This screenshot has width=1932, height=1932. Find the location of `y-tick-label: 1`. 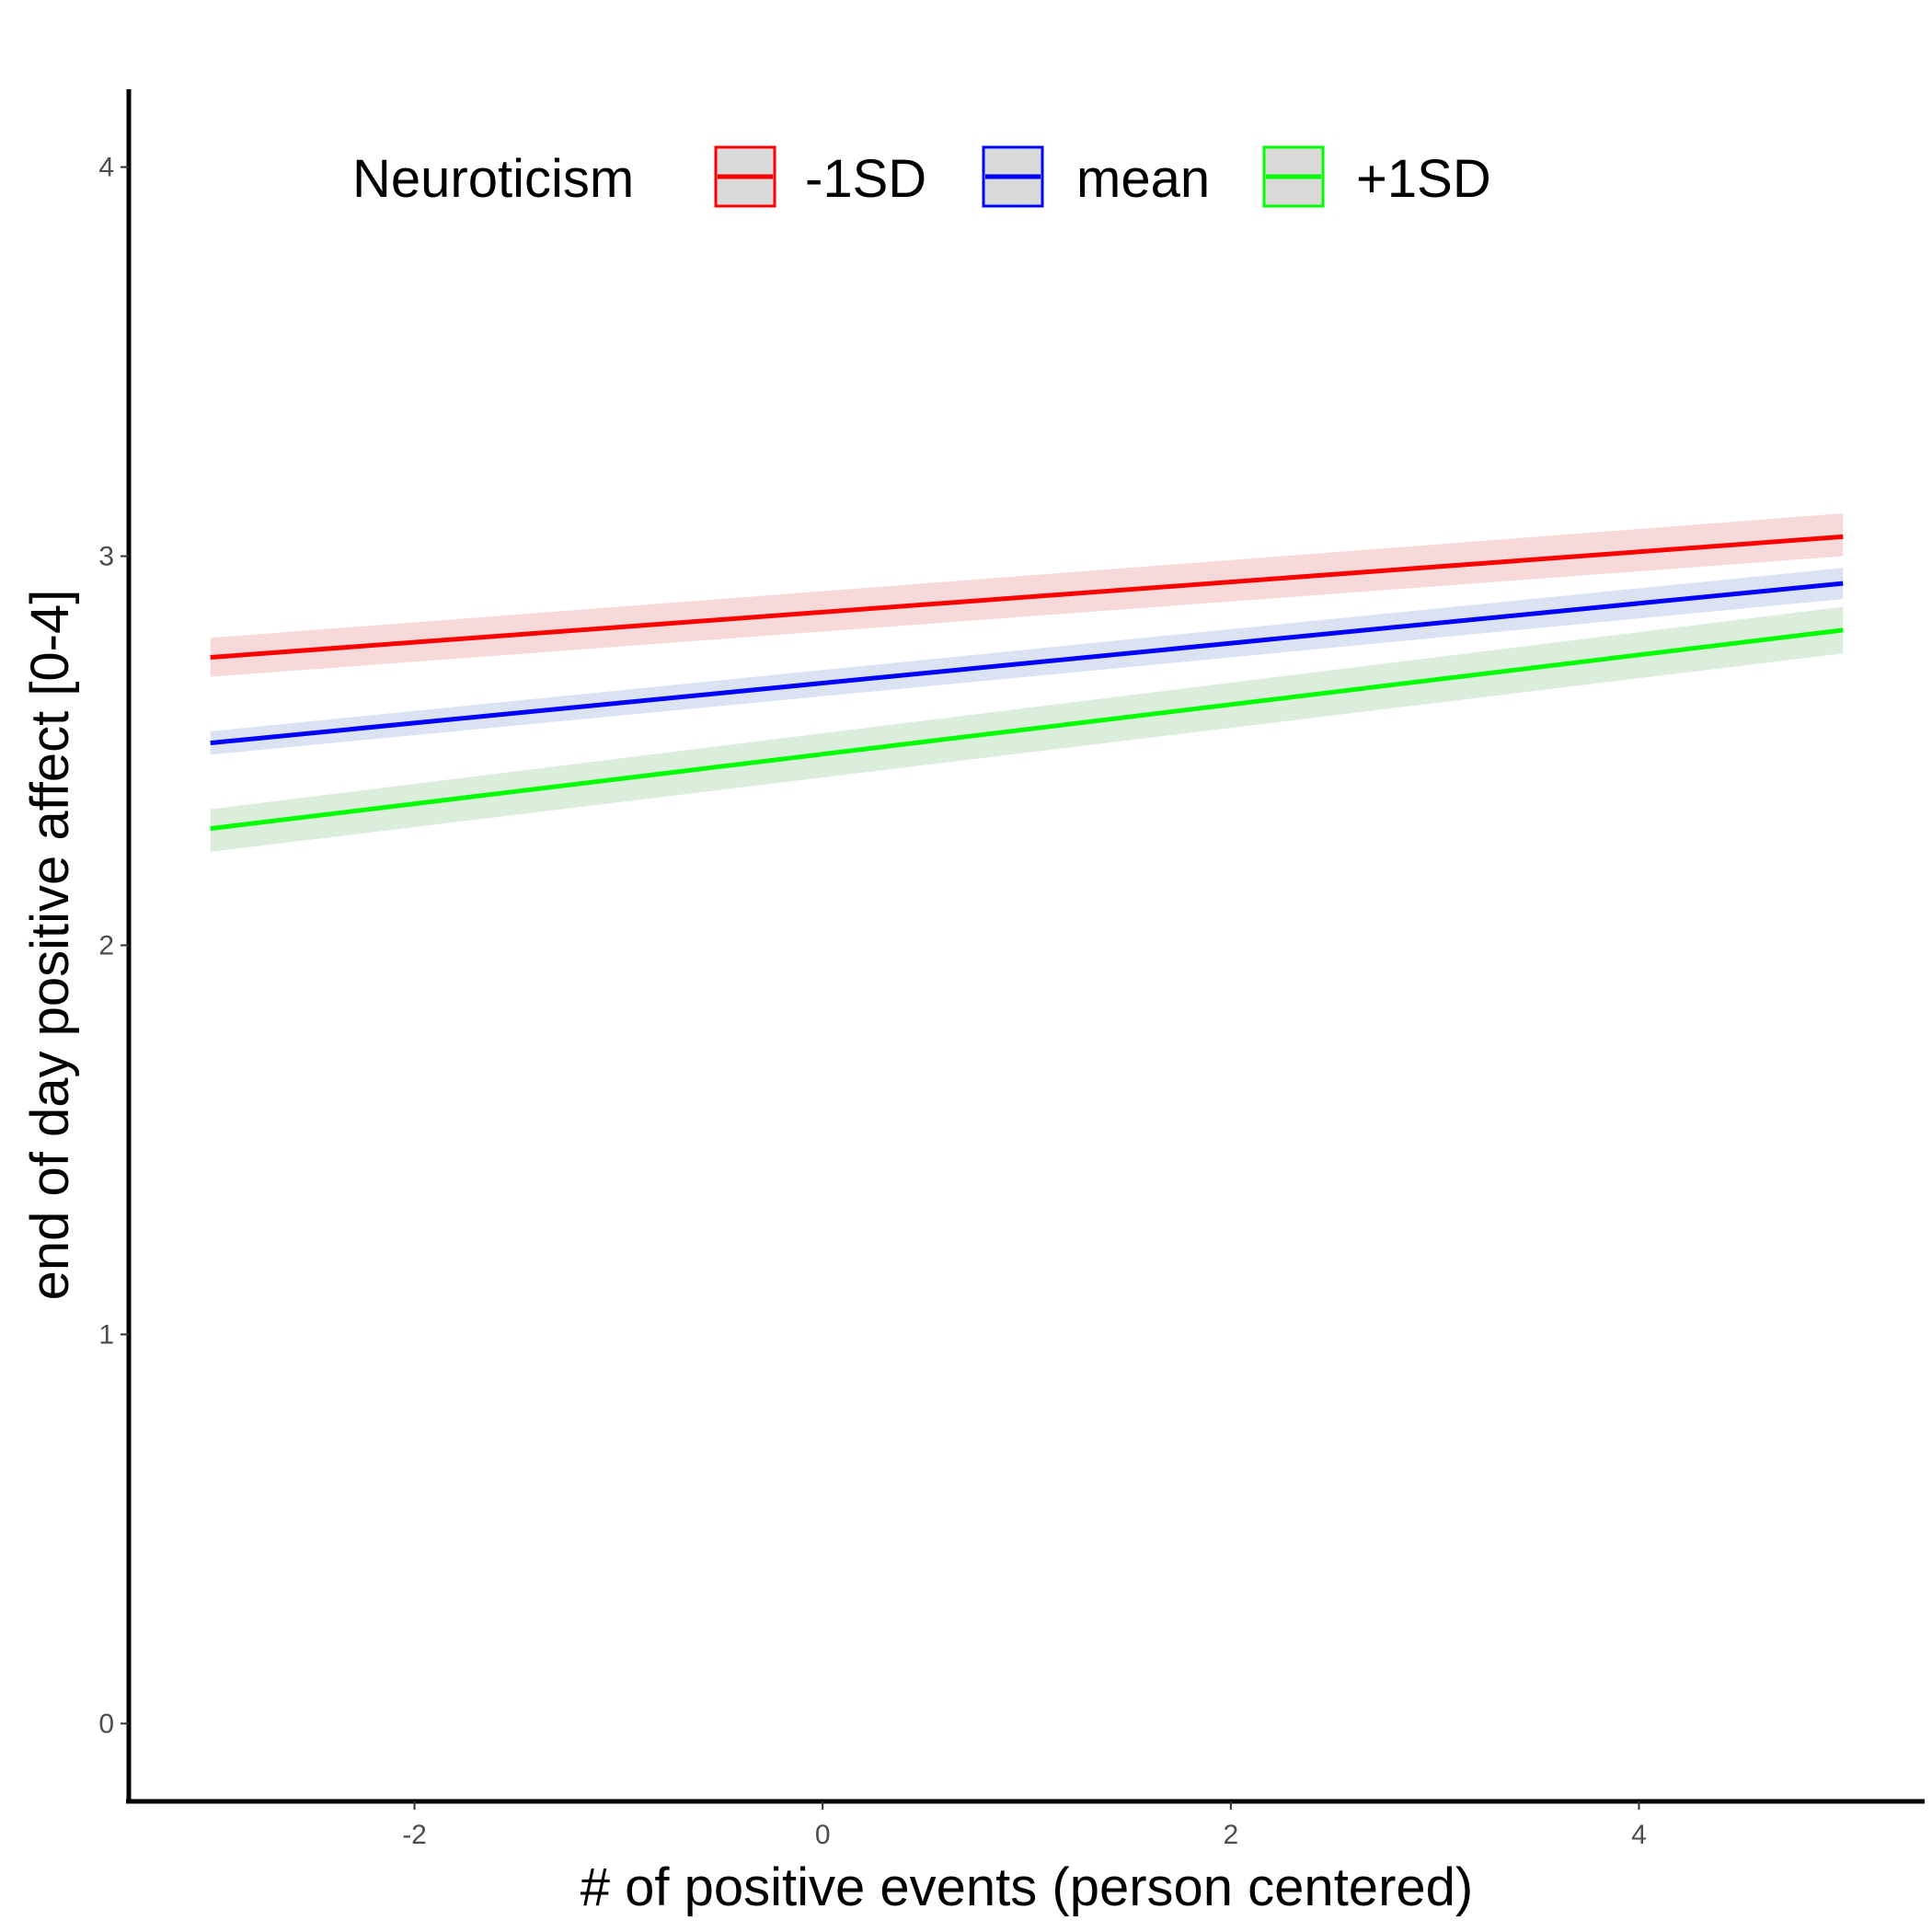

y-tick-label: 1 is located at coordinates (106, 1334).